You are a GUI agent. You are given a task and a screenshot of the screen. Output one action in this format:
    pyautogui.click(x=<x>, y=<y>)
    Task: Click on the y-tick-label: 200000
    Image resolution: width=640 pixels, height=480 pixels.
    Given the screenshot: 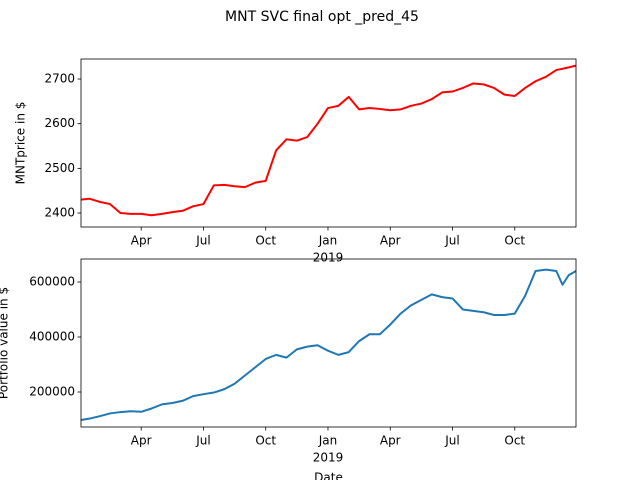 What is the action you would take?
    pyautogui.click(x=52, y=391)
    